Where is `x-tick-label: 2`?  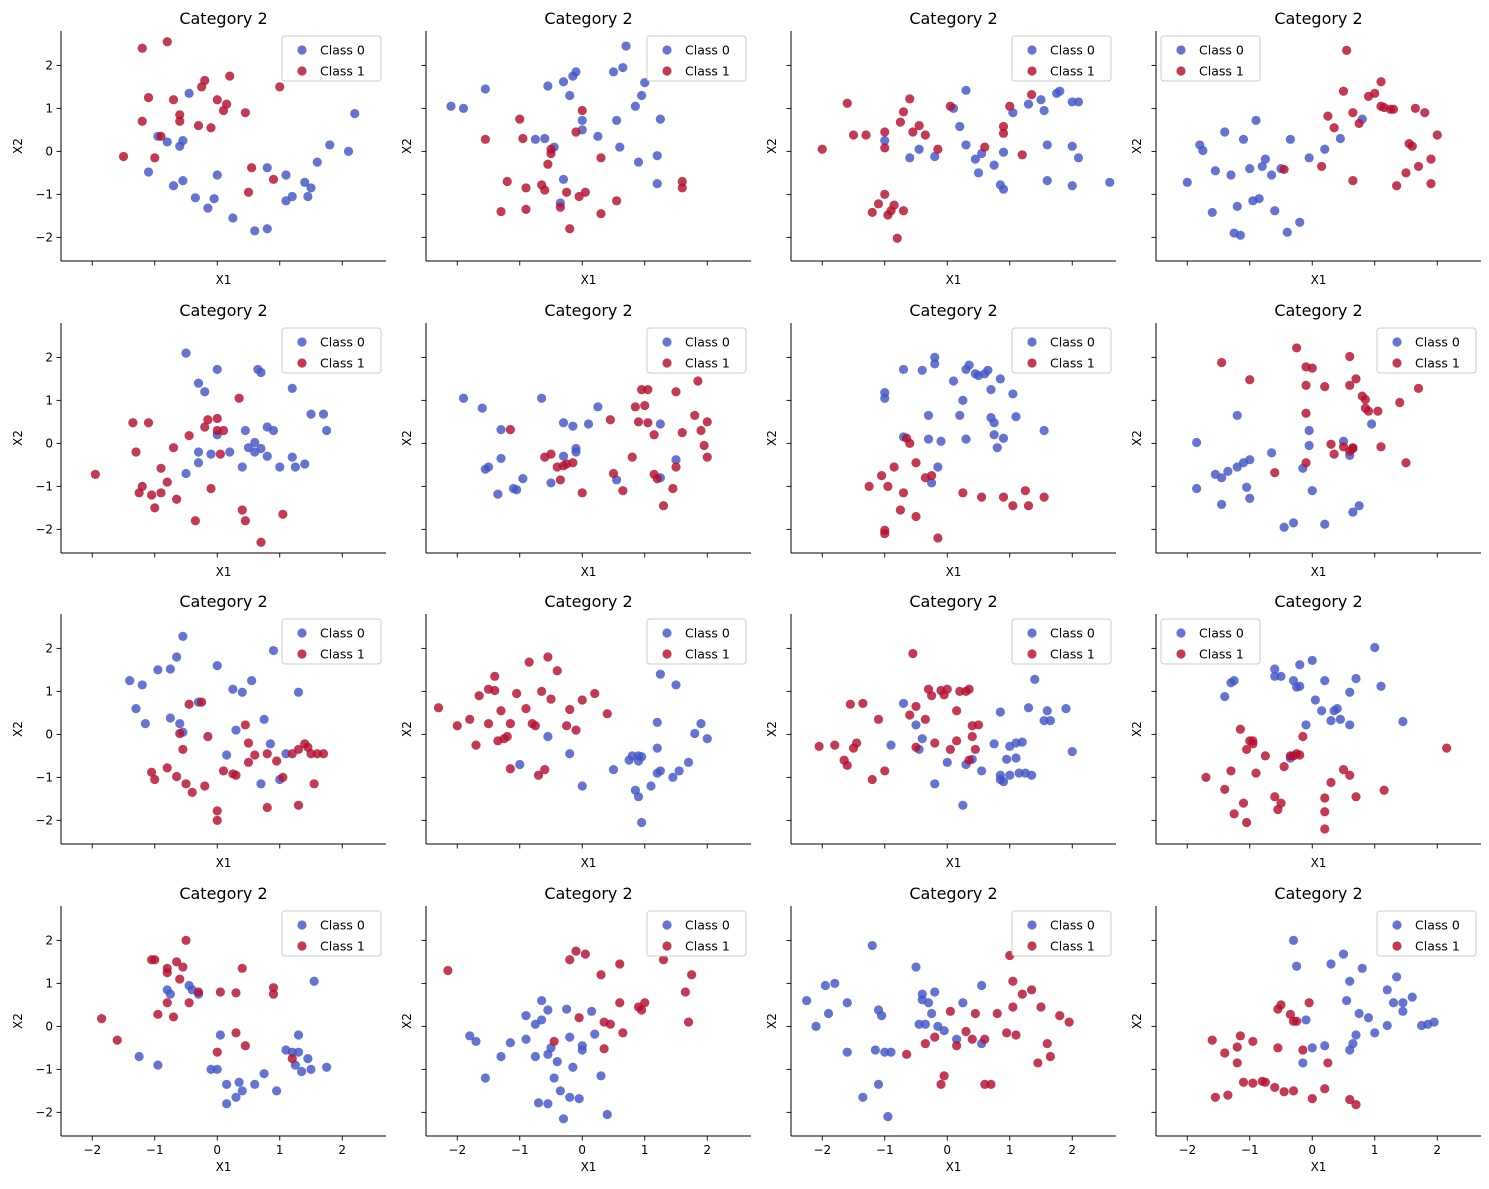 x-tick-label: 2 is located at coordinates (342, 1150).